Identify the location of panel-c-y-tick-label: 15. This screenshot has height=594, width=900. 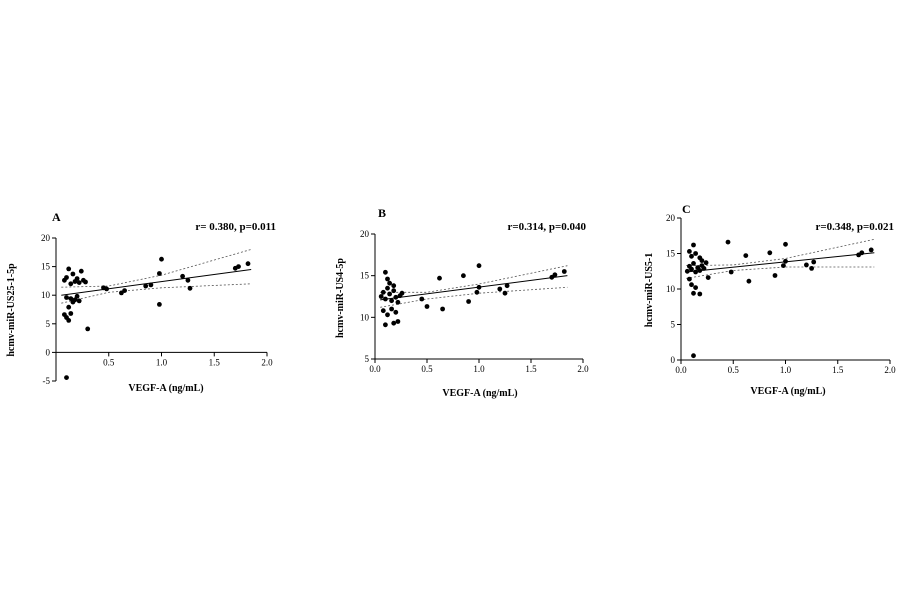
(671, 254).